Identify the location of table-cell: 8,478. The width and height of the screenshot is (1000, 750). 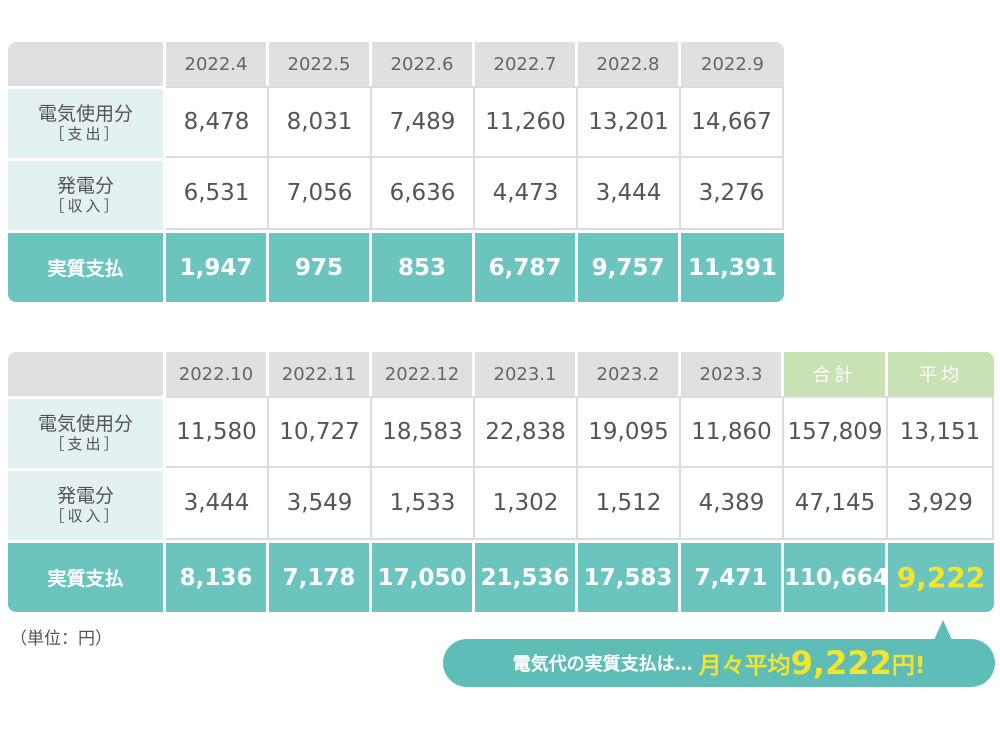
(217, 122).